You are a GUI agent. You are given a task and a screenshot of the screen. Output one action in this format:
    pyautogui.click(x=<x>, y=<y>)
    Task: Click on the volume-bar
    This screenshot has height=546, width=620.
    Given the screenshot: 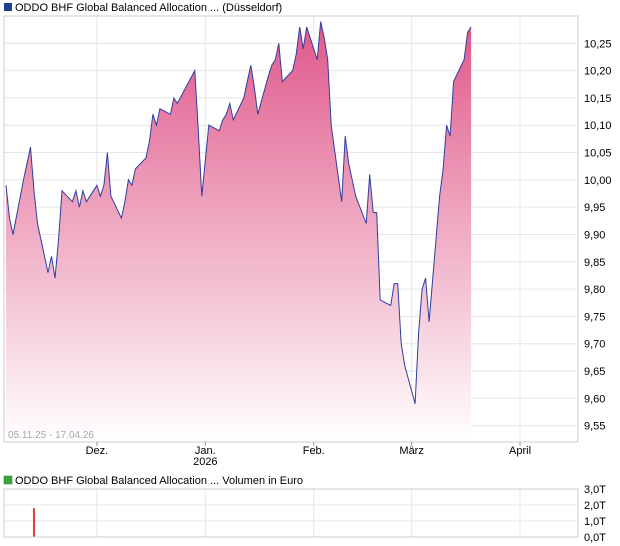 What is the action you would take?
    pyautogui.click(x=33, y=522)
    